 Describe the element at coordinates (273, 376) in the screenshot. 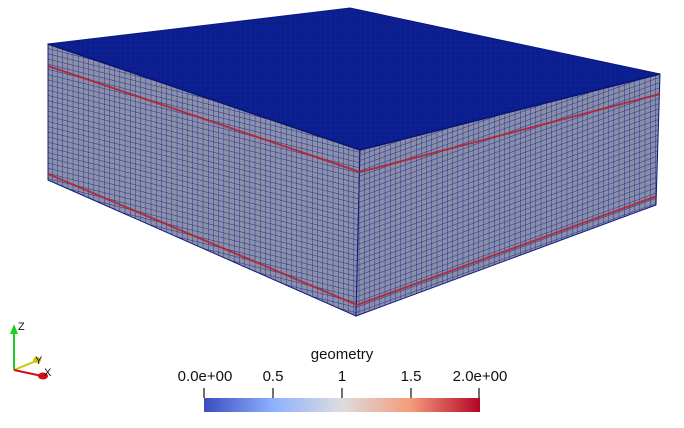

I see `colorbar-tick-label: 0.5` at that location.